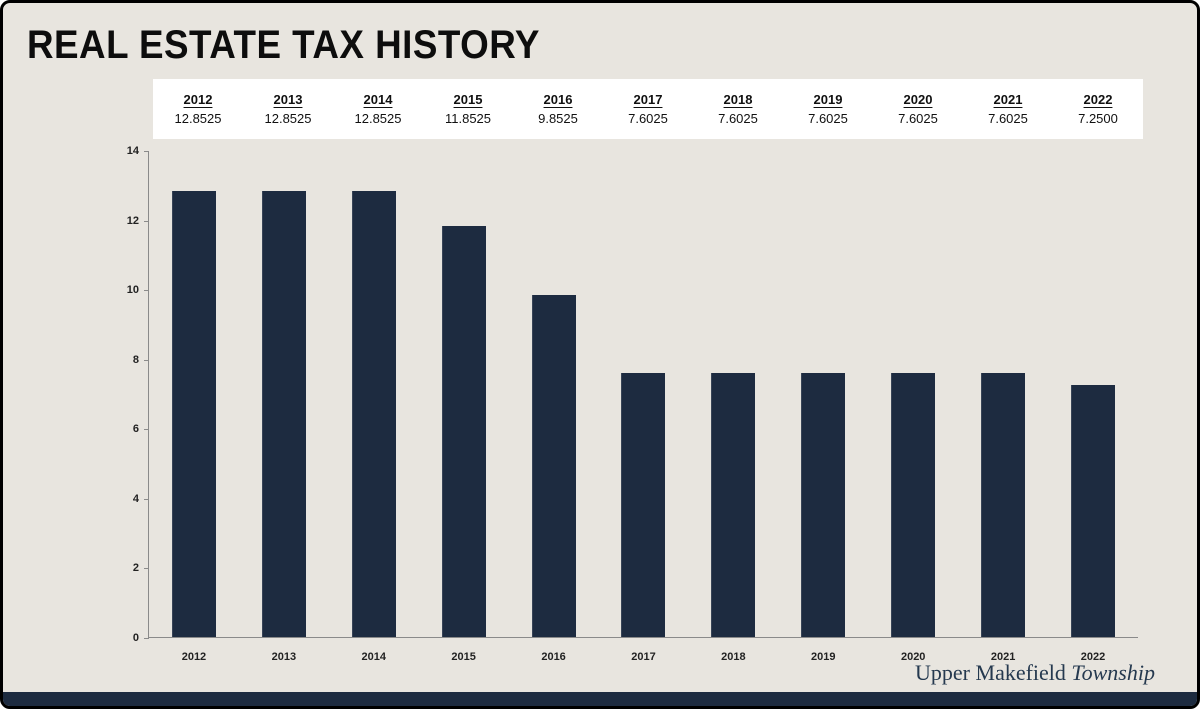 Image resolution: width=1200 pixels, height=709 pixels. I want to click on bar-2017, so click(643, 505).